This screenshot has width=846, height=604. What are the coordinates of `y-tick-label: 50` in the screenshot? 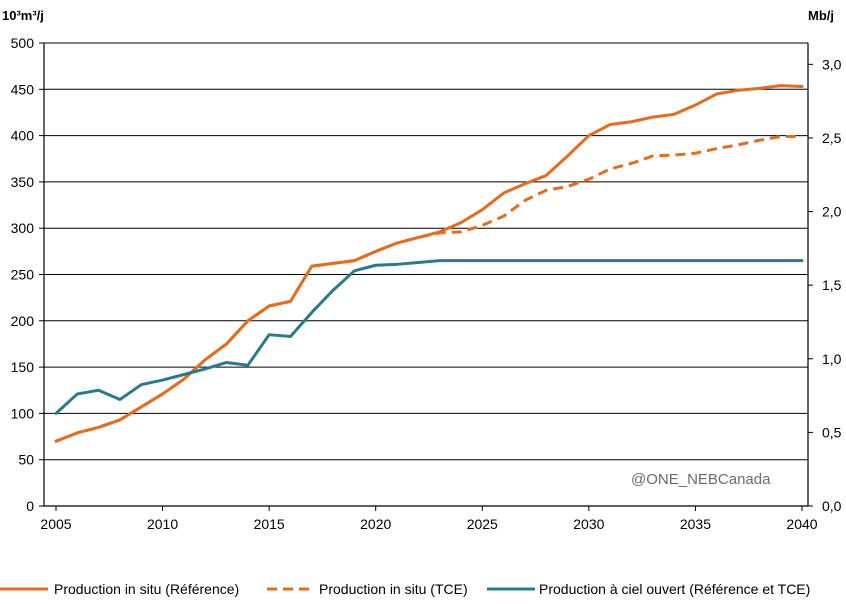 It's located at (26, 460).